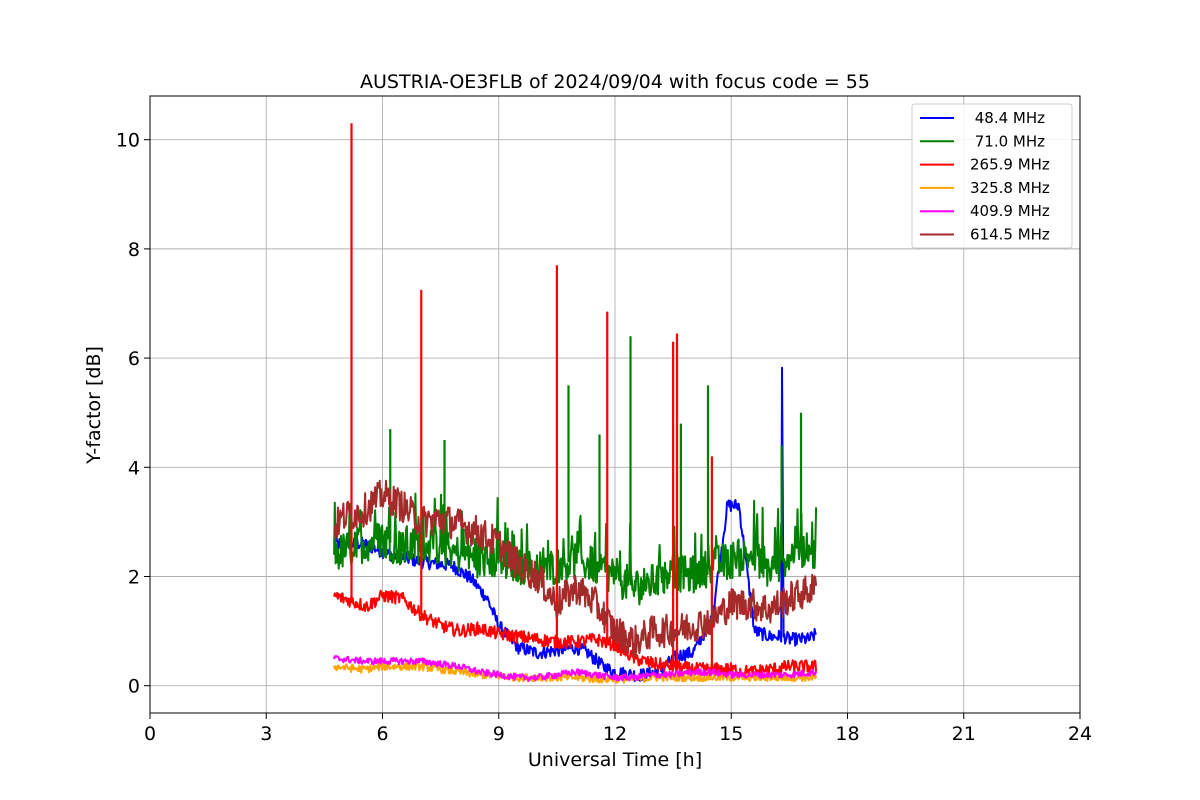  Describe the element at coordinates (134, 577) in the screenshot. I see `y-tick-label: 2` at that location.